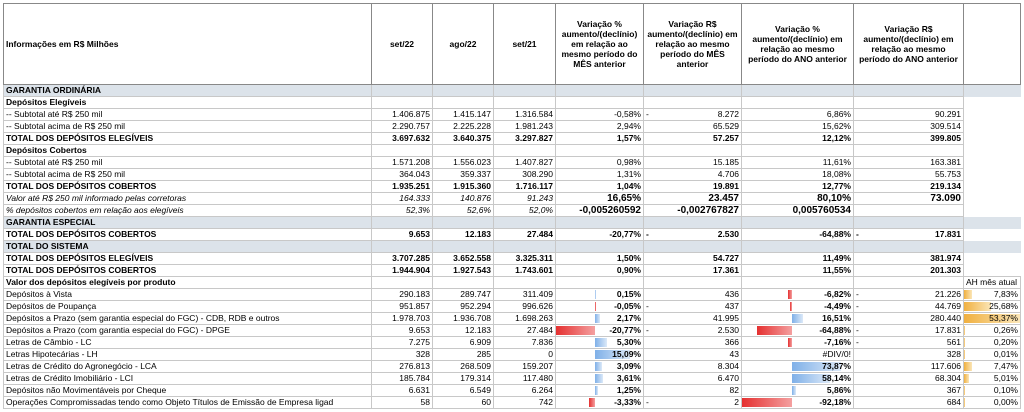 This screenshot has width=1024, height=412. What do you see at coordinates (797, 270) in the screenshot?
I see `value-cell: 11,55%` at bounding box center [797, 270].